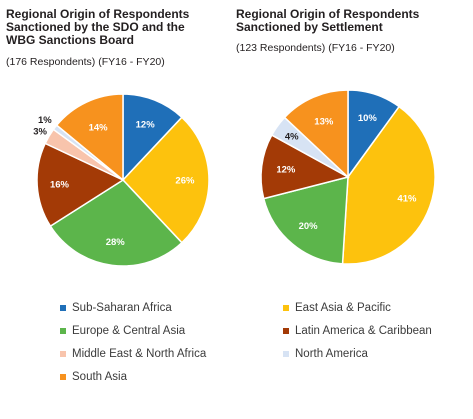 The width and height of the screenshot is (473, 419). Describe the element at coordinates (185, 181) in the screenshot. I see `pie-slice-label: 26%` at that location.